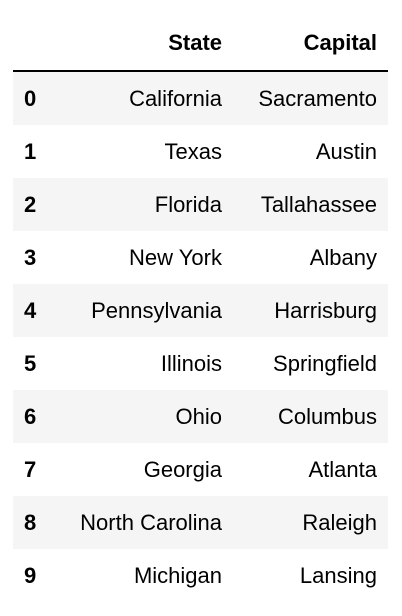 The width and height of the screenshot is (402, 616). I want to click on column-header-capital: Capital, so click(310, 44).